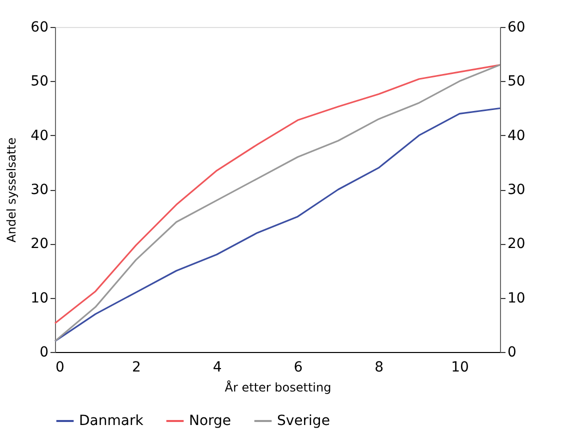 The image size is (575, 443). What do you see at coordinates (517, 82) in the screenshot?
I see `y2-tick-label: 50` at bounding box center [517, 82].